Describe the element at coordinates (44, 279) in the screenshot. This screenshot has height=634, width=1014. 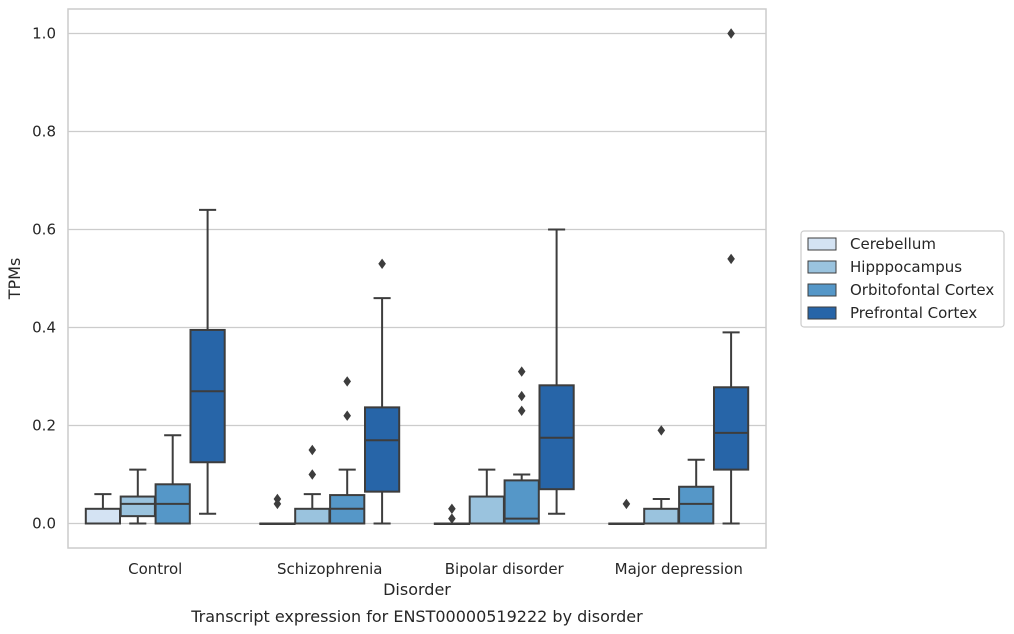
I see `y-tick-labels: 0.0 0.2 0.4 0.6 0.8 1.0` at that location.